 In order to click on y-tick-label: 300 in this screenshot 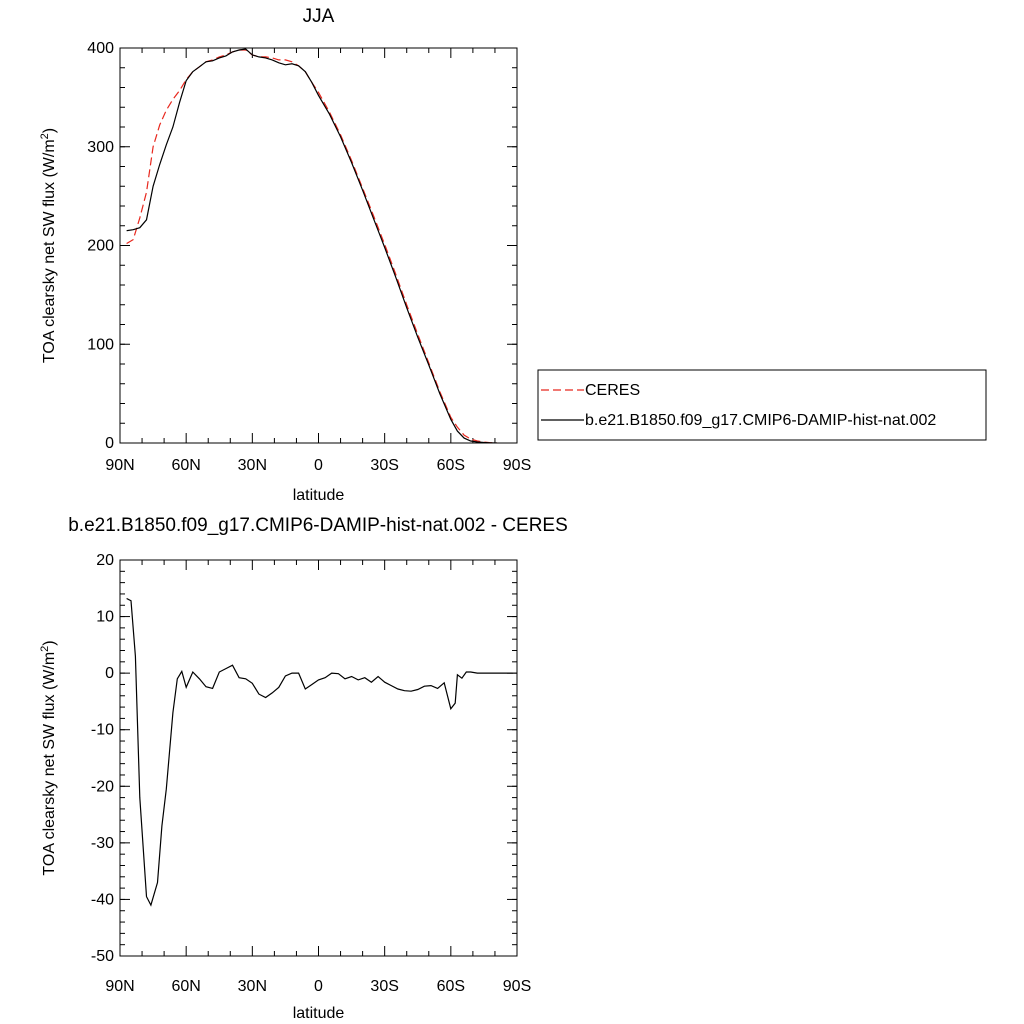, I will do `click(100, 147)`.